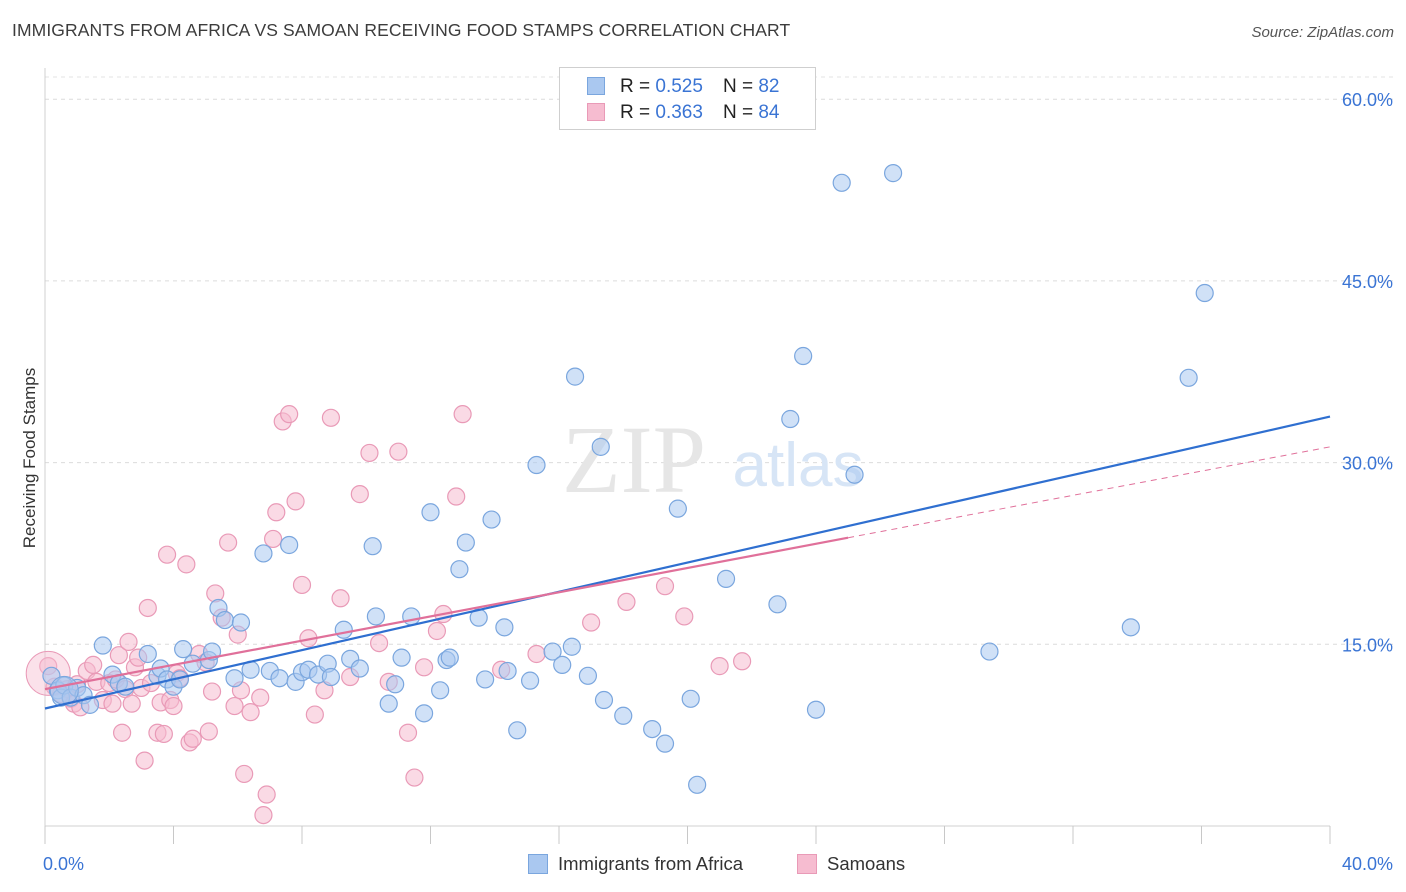 The height and width of the screenshot is (892, 1406). I want to click on legend-label-africa: Immigrants from Africa, so click(651, 863).